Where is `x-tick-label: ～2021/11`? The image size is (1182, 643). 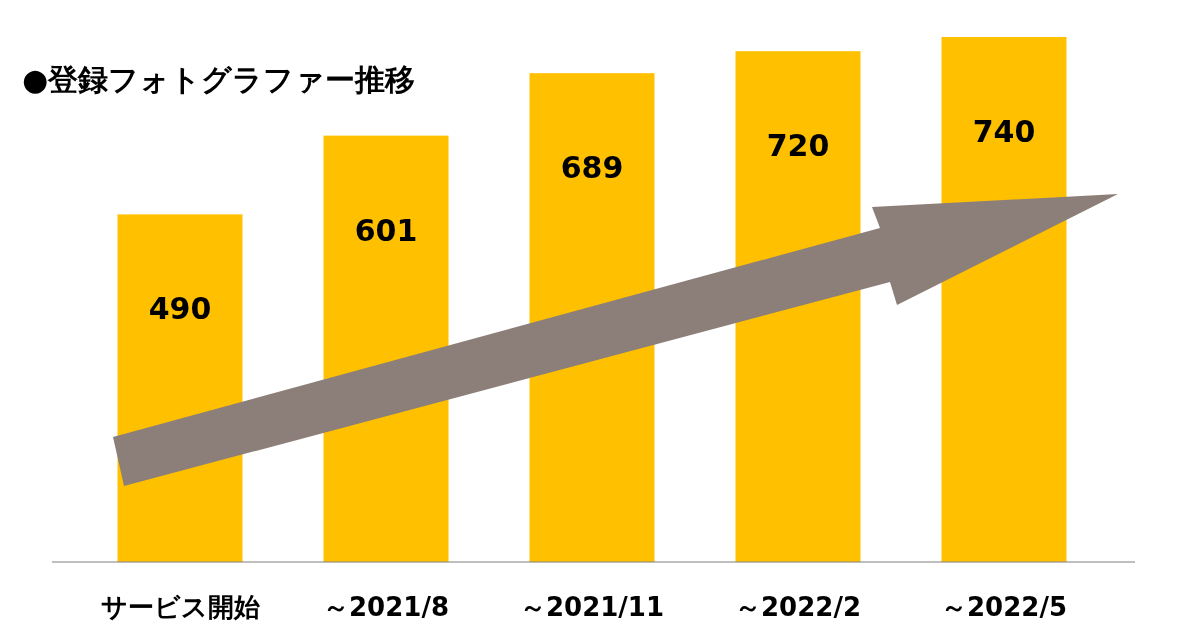
x-tick-label: ～2021/11 is located at coordinates (592, 607).